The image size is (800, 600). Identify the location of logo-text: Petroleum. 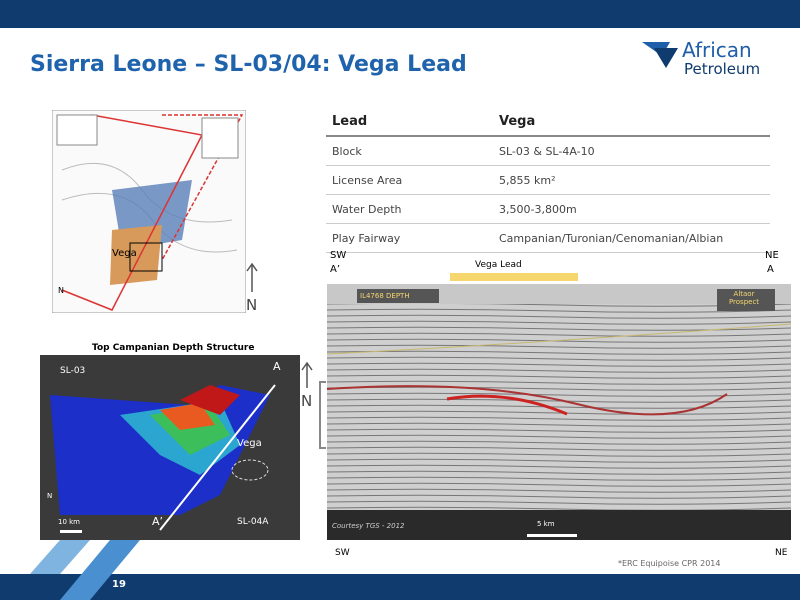
(722, 69).